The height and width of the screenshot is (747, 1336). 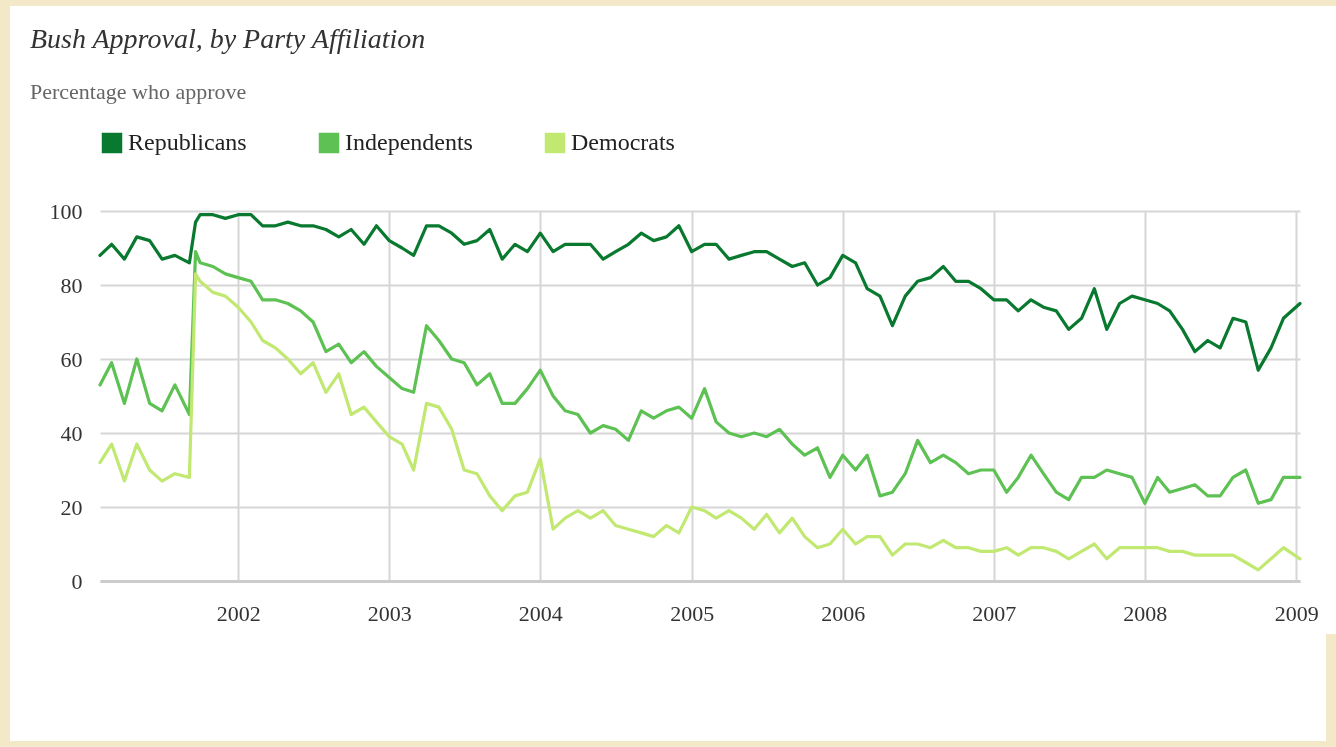 What do you see at coordinates (71, 433) in the screenshot?
I see `y-tick-label: 40` at bounding box center [71, 433].